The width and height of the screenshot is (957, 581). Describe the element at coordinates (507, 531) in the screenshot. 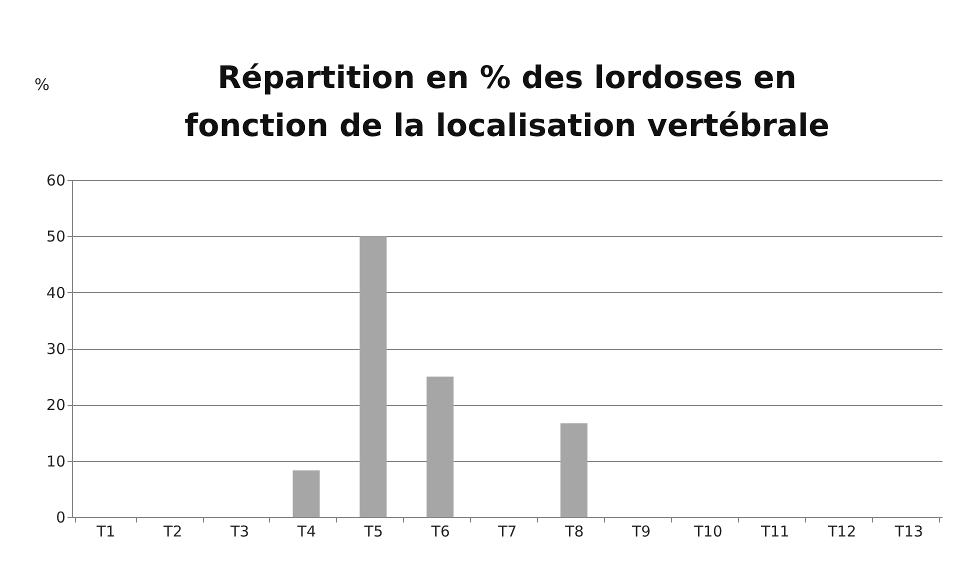

I see `x-tick-label: T7` at that location.